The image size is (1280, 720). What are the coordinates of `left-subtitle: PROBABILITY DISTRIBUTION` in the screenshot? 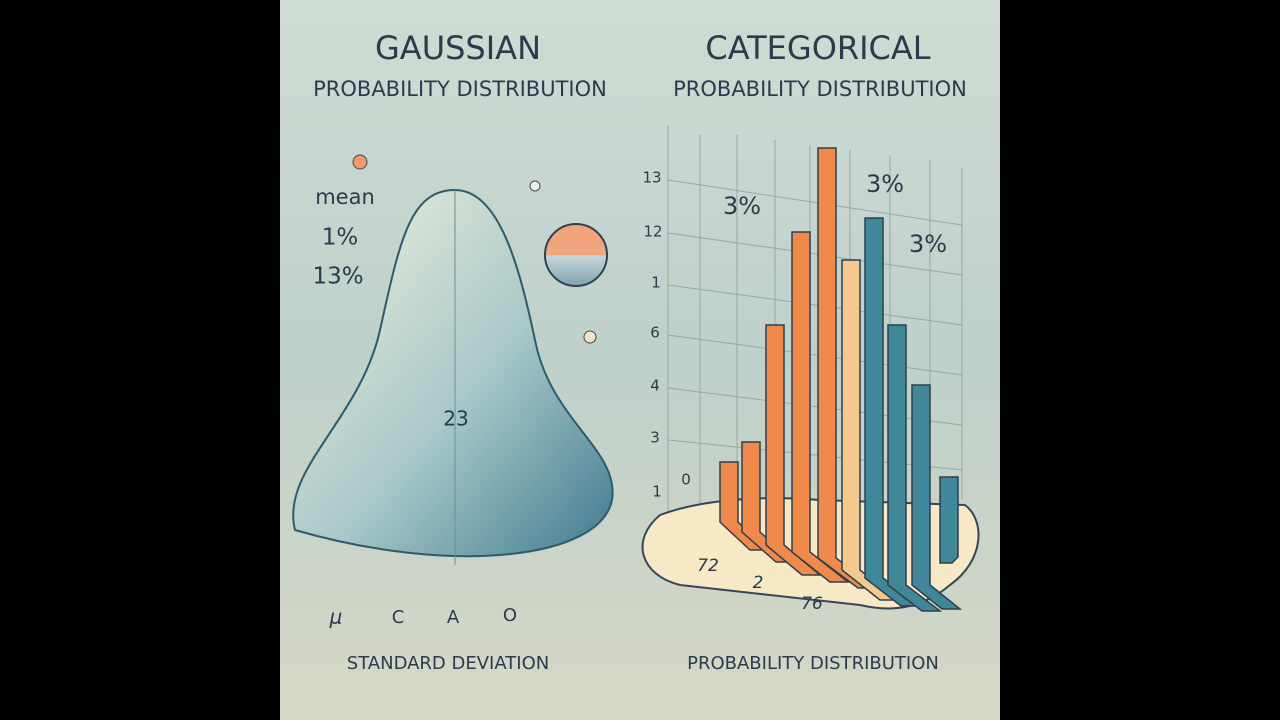 It's located at (460, 89).